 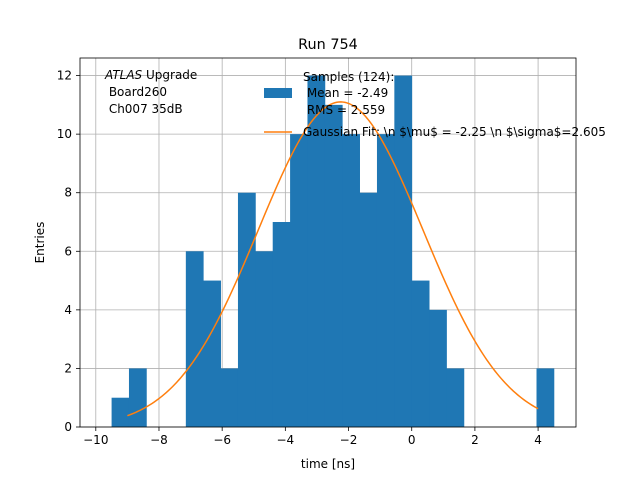 What do you see at coordinates (345, 93) in the screenshot?
I see `legend-histogram-line-2: Mean = -2.49` at bounding box center [345, 93].